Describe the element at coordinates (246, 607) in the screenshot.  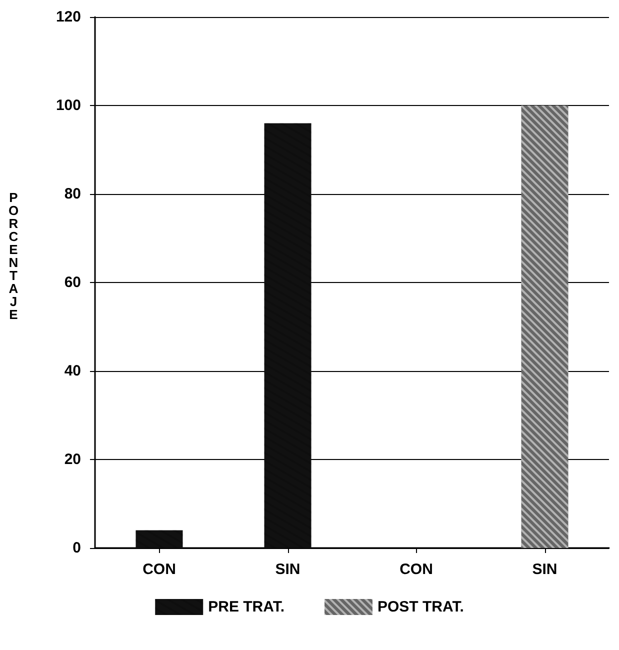
I see `legend-label: PRE TRAT.` at that location.